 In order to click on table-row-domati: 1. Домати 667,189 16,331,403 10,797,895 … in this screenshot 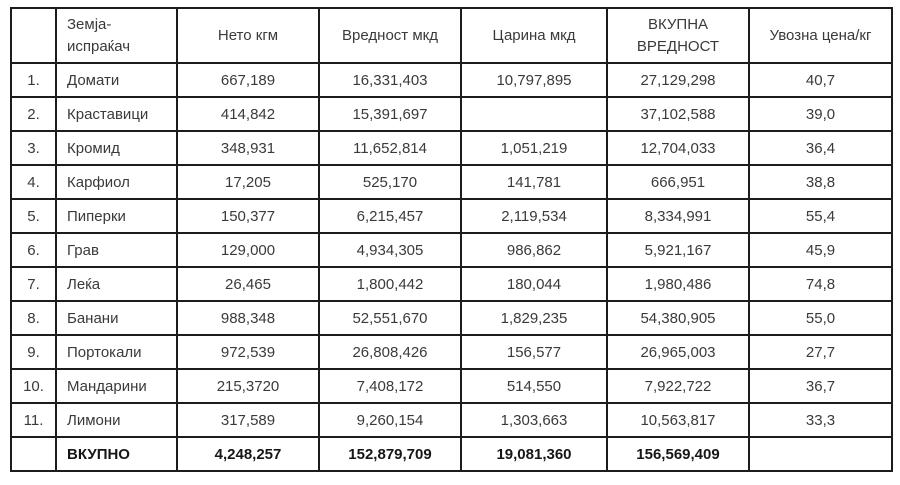, I will do `click(451, 80)`.